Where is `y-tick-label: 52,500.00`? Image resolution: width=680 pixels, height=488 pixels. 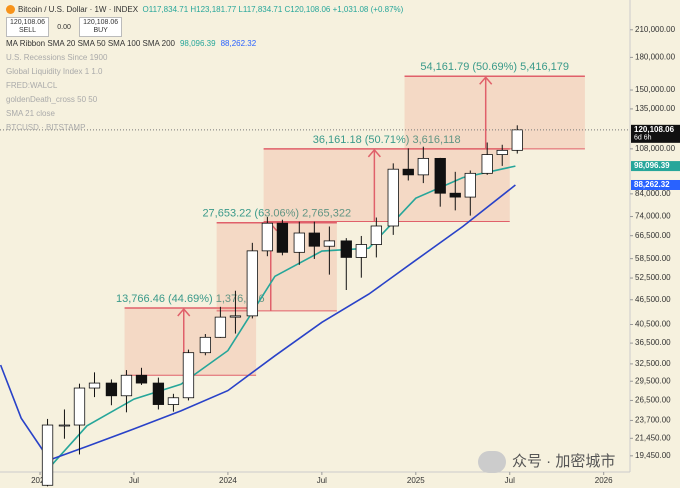 y-tick-label: 52,500.00 is located at coordinates (653, 277).